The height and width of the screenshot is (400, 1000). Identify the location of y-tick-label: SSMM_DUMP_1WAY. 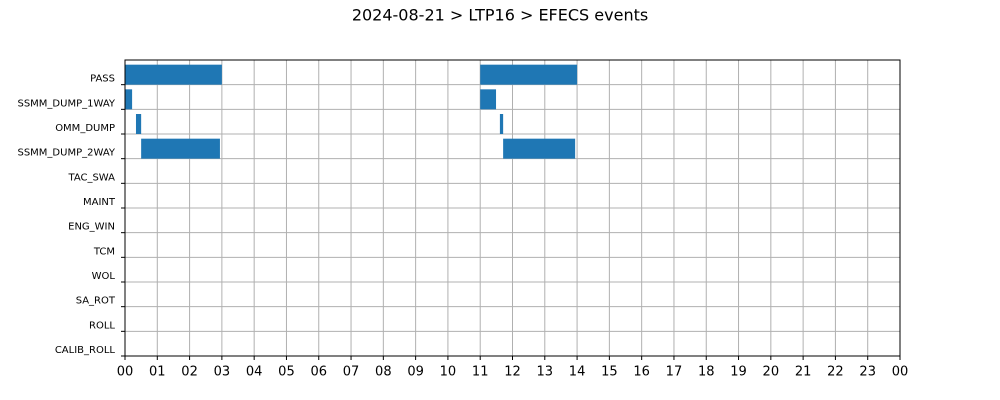
(66, 103).